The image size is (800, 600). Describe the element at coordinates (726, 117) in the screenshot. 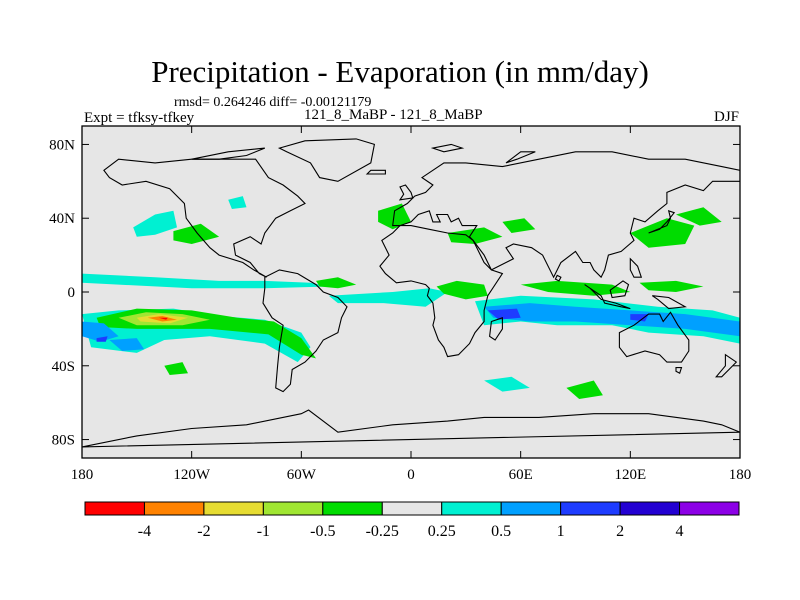

I see `season-label: DJF` at that location.